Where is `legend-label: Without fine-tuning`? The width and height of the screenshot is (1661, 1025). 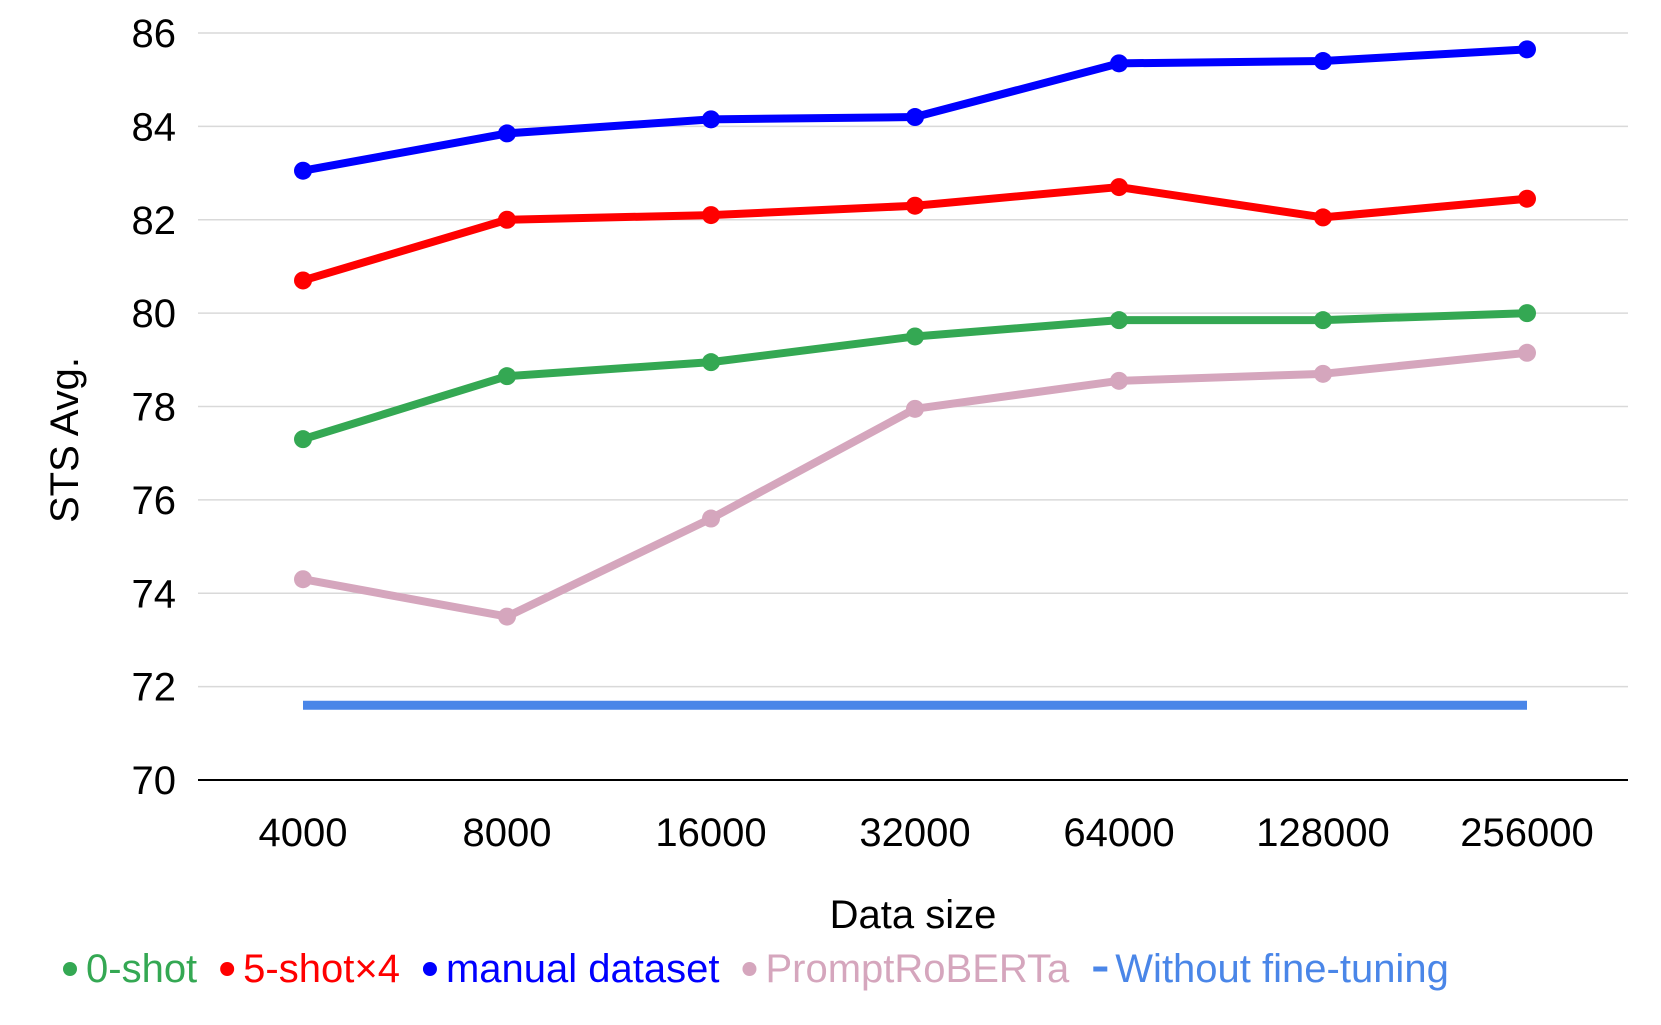 legend-label: Without fine-tuning is located at coordinates (1282, 969).